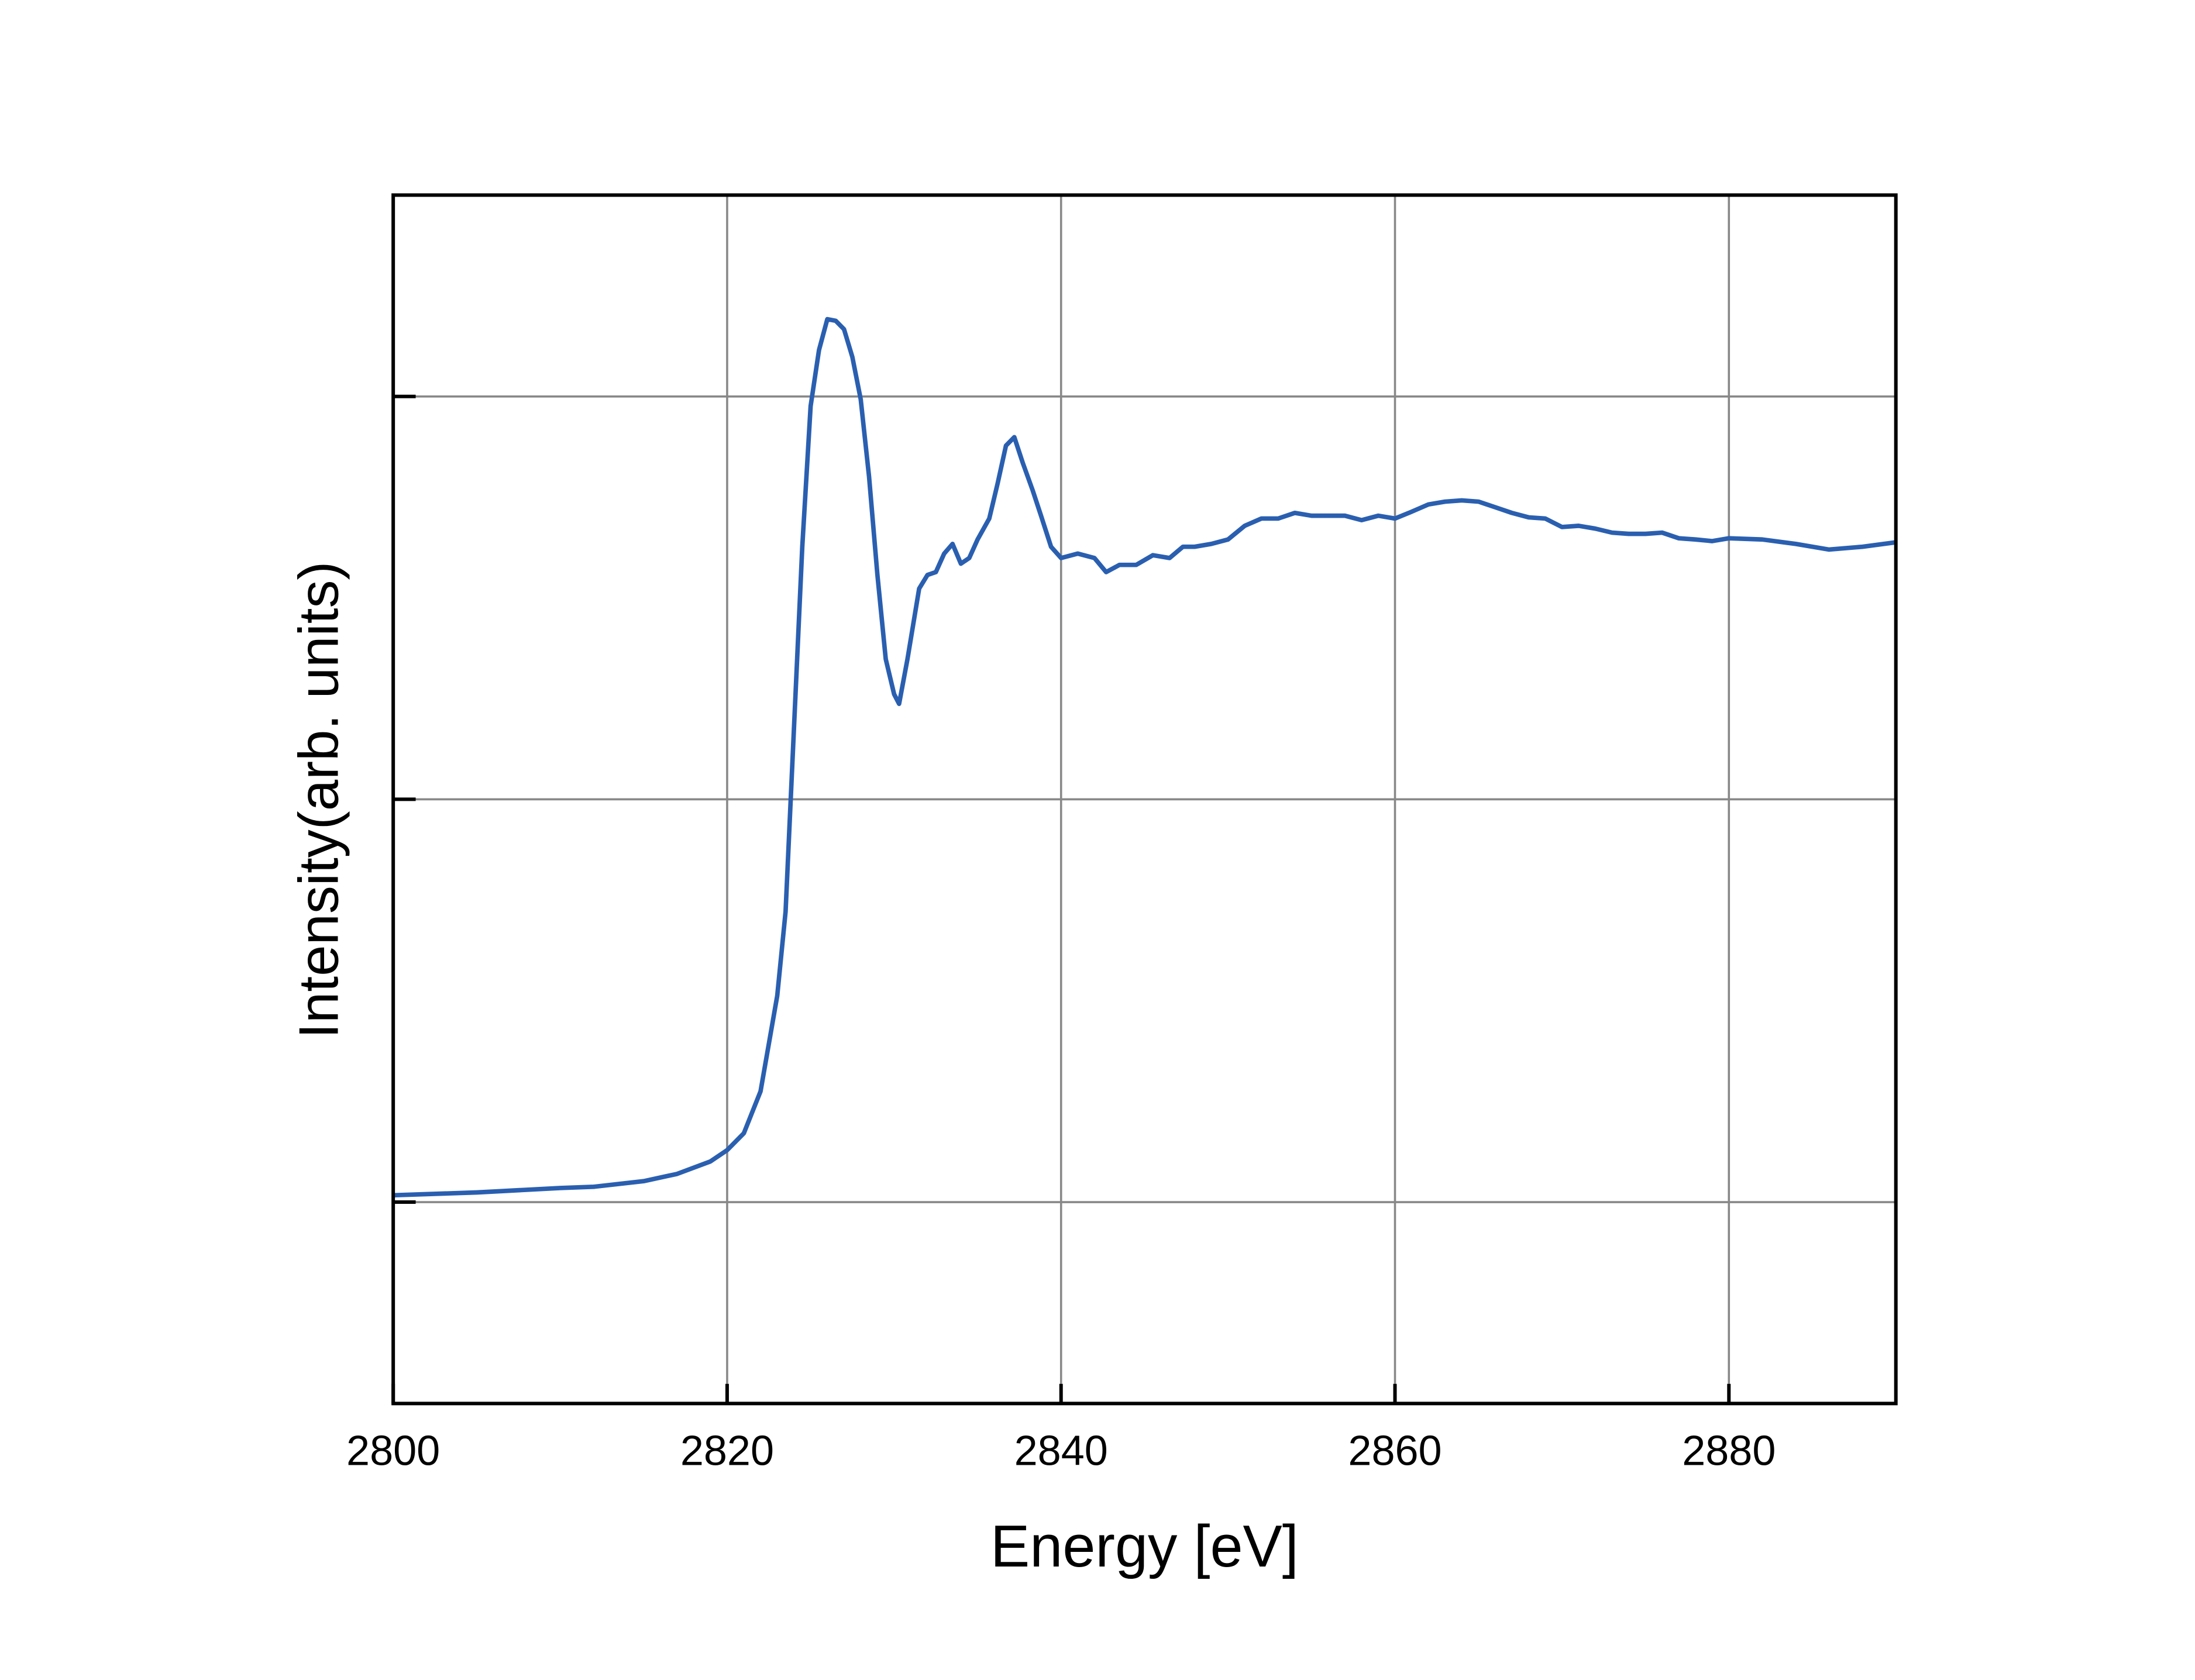  I want to click on x-tick-label: 2820, so click(727, 1452).